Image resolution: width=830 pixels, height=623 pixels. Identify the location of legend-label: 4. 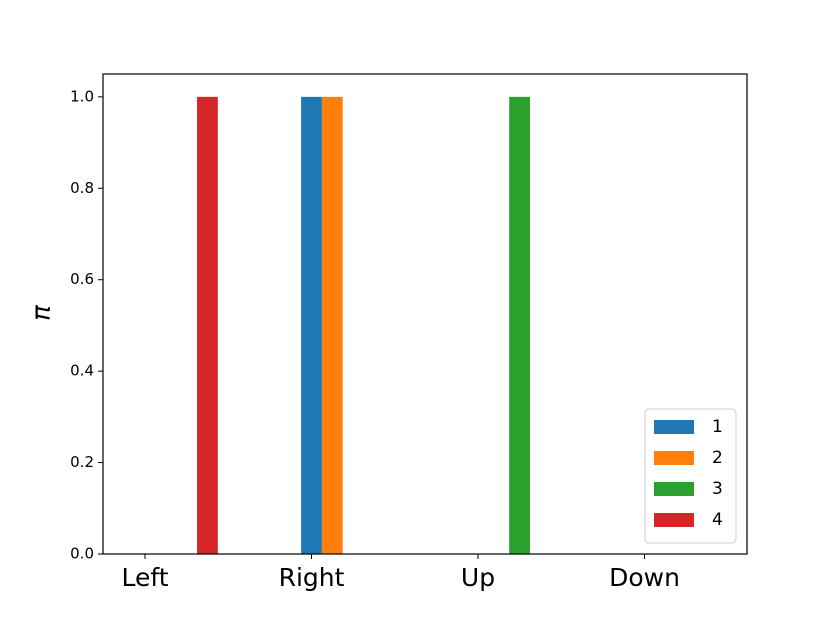
(717, 520).